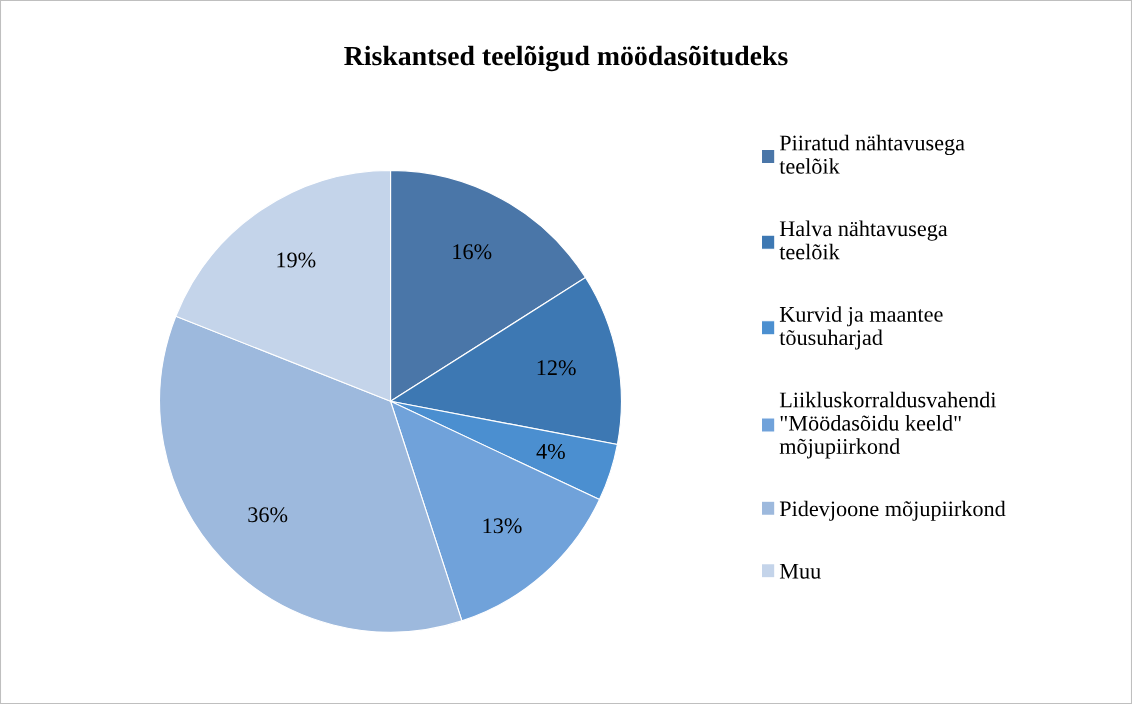 The height and width of the screenshot is (704, 1132). What do you see at coordinates (863, 240) in the screenshot?
I see `legend-label: Halva nähtavusega teelõik` at bounding box center [863, 240].